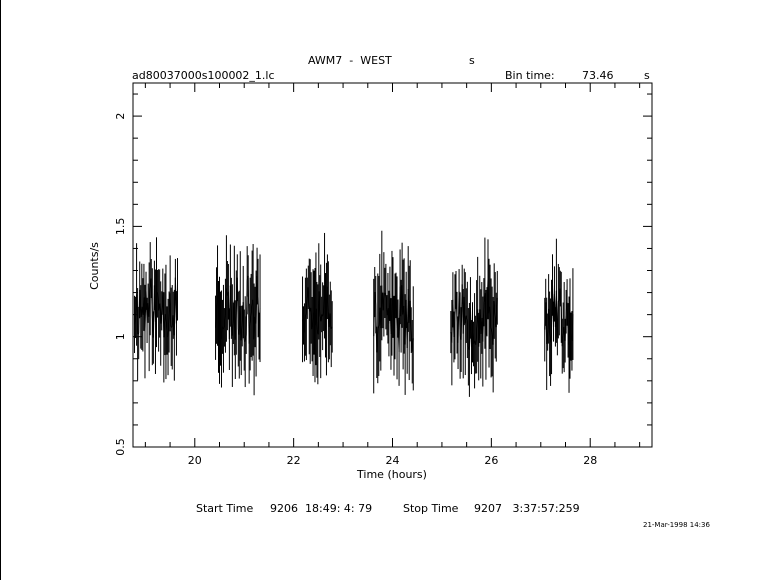 This screenshot has height=580, width=781. I want to click on window-left-border, so click(0, 290).